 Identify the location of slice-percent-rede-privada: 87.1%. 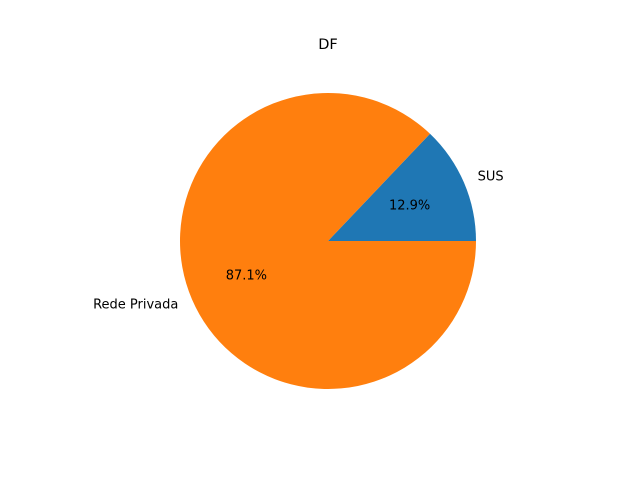
(246, 276).